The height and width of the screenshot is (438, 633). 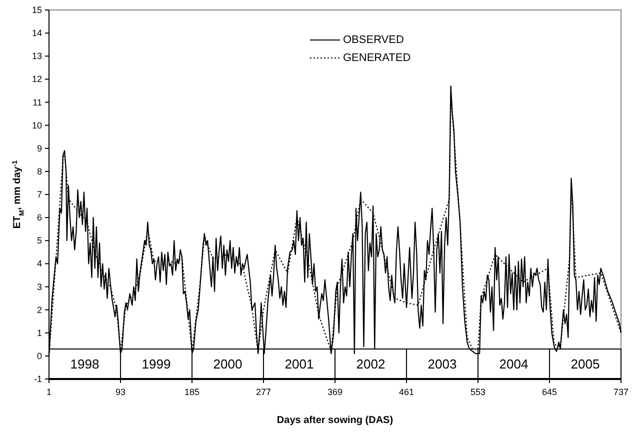 I want to click on x-tick-label: 737, so click(x=621, y=392).